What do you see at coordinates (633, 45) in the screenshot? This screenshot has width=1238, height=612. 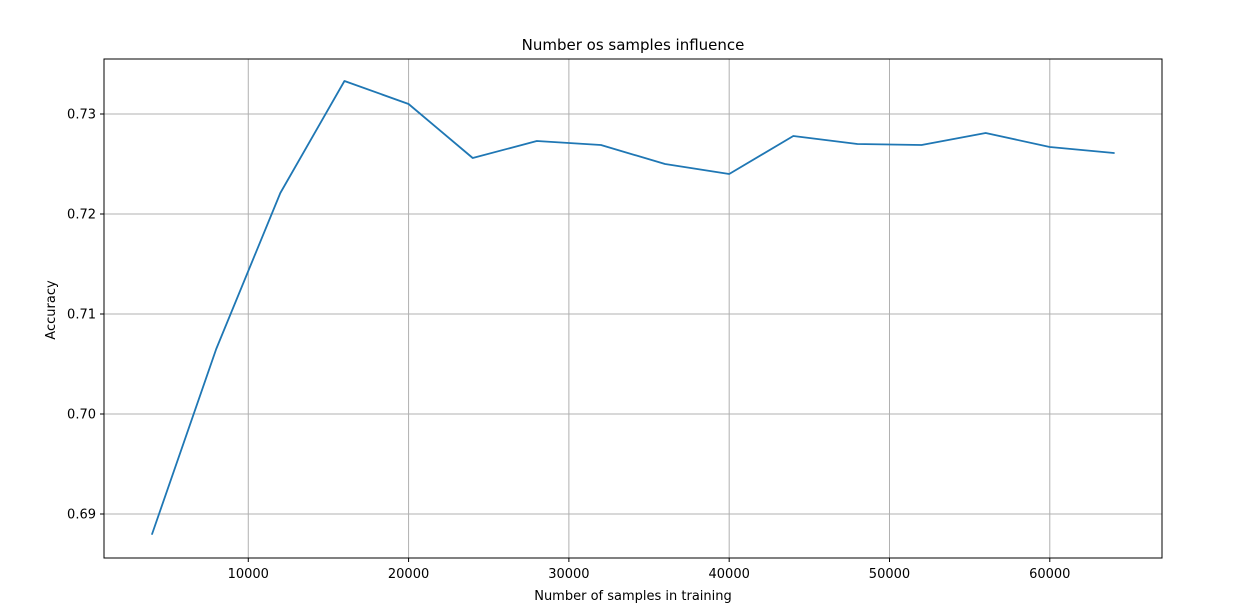 I see `chart-title: Number os samples influence` at bounding box center [633, 45].